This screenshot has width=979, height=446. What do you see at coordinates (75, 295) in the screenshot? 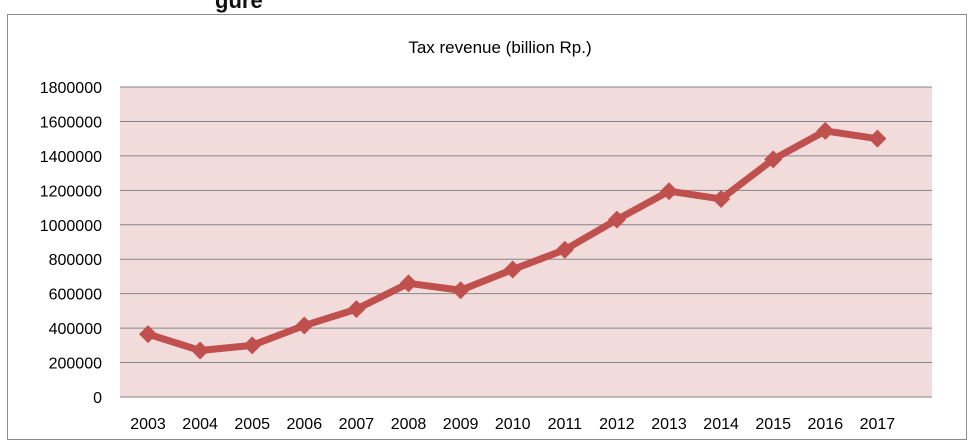
I see `y-tick-label: 600000` at bounding box center [75, 295].